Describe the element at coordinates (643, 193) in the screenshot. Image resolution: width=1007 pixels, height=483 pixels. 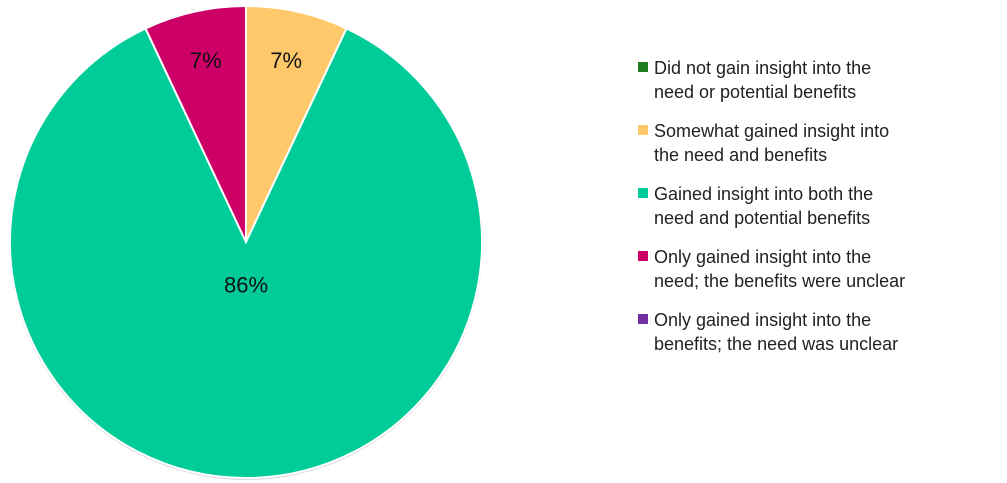
I see `legend-swatch-gained-both` at that location.